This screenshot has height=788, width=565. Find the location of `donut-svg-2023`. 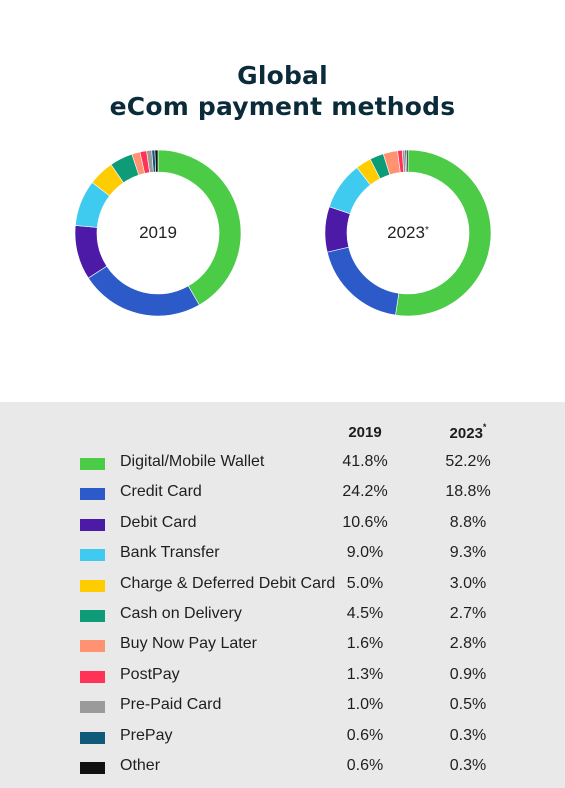

donut-svg-2023 is located at coordinates (408, 233).